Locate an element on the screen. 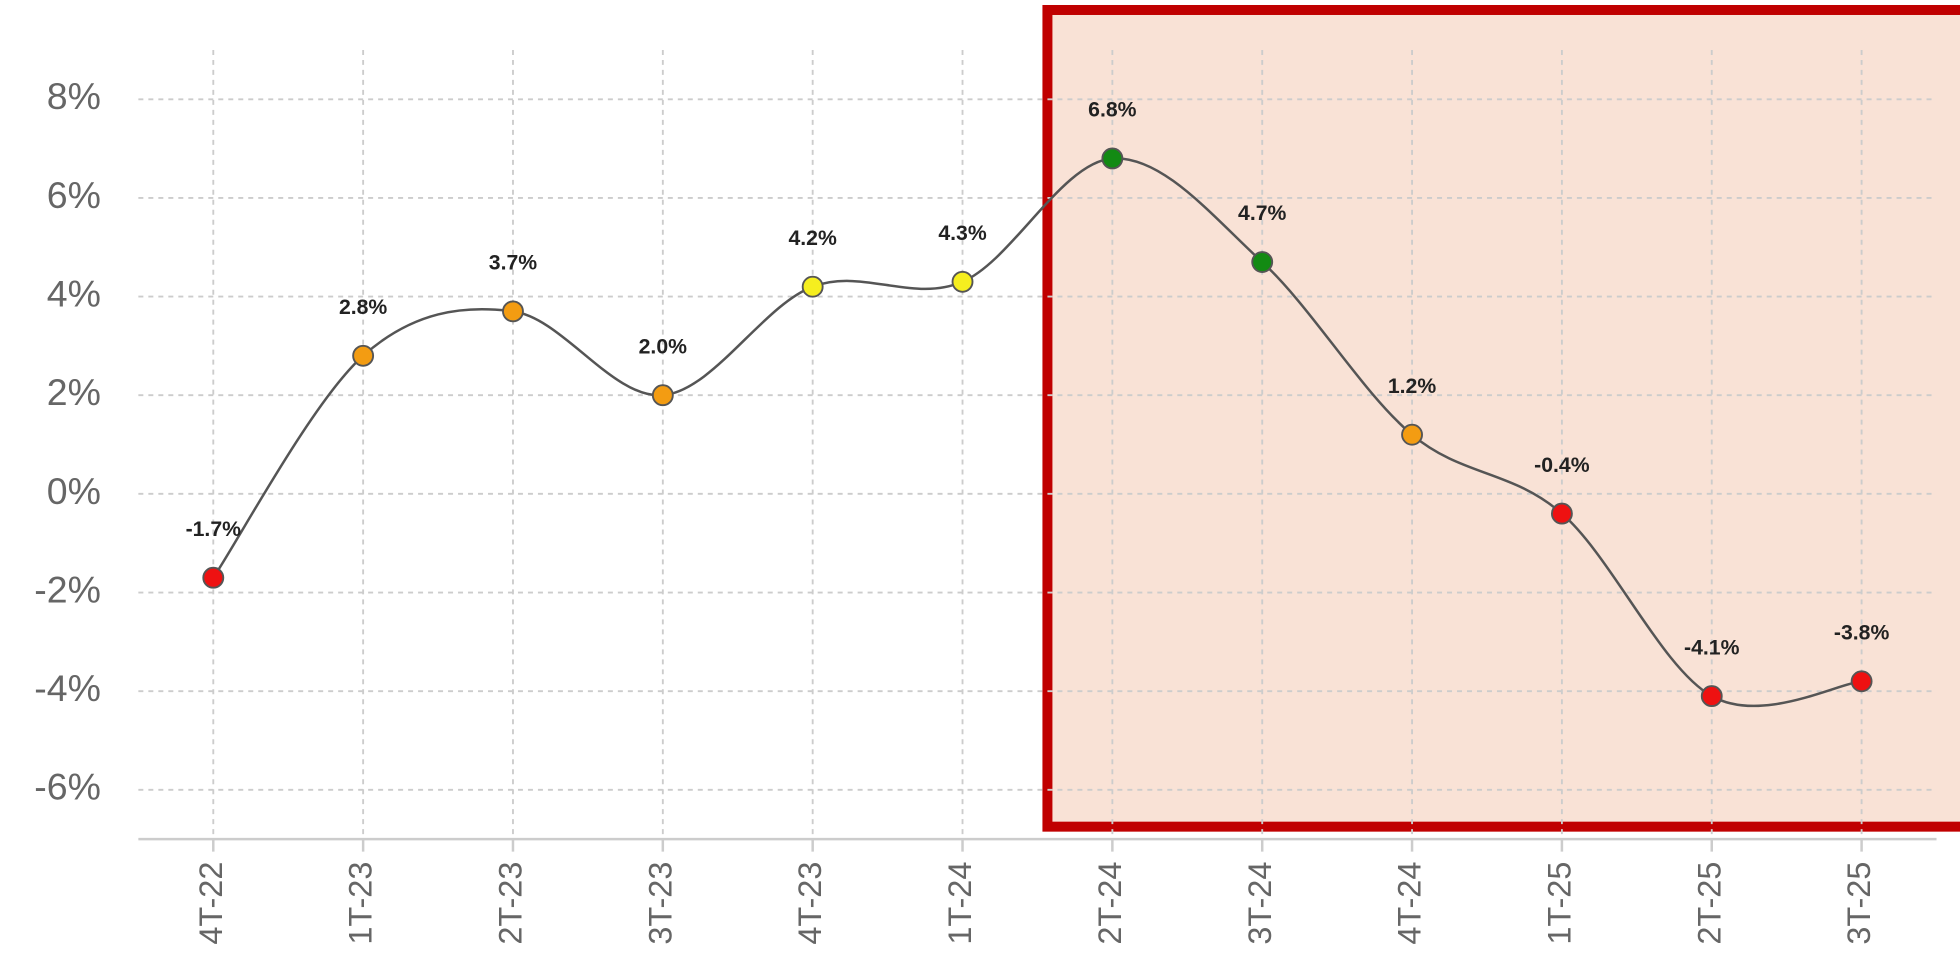 Image resolution: width=1960 pixels, height=979 pixels. x-tick-label: 3T-24 is located at coordinates (1260, 903).